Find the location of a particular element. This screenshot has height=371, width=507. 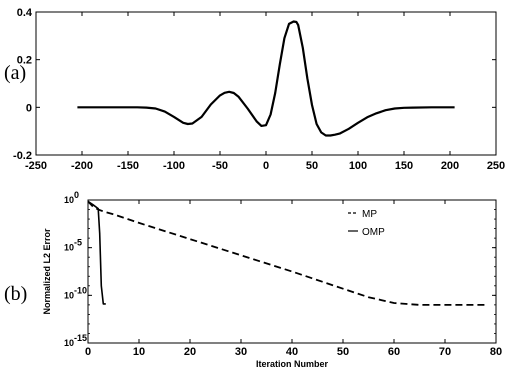

x-tick-label: -50 is located at coordinates (220, 166).